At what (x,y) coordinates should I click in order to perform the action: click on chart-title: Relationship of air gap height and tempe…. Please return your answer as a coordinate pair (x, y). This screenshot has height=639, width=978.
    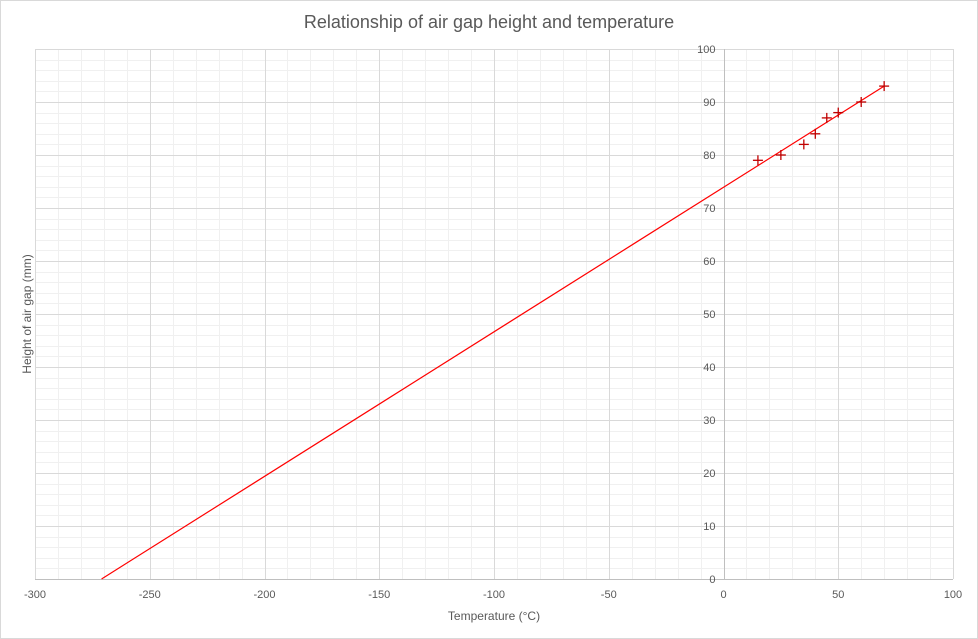
    Looking at the image, I should click on (489, 22).